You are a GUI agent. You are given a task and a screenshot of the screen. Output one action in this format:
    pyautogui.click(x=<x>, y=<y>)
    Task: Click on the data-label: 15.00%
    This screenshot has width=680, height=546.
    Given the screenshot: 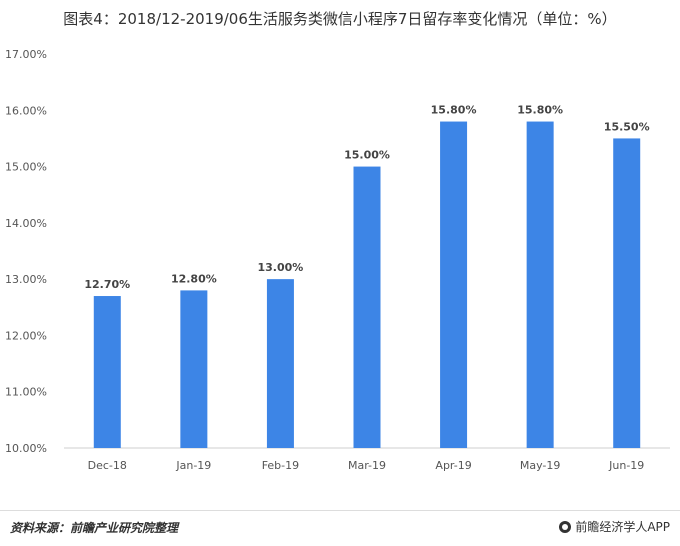 What is the action you would take?
    pyautogui.click(x=367, y=155)
    